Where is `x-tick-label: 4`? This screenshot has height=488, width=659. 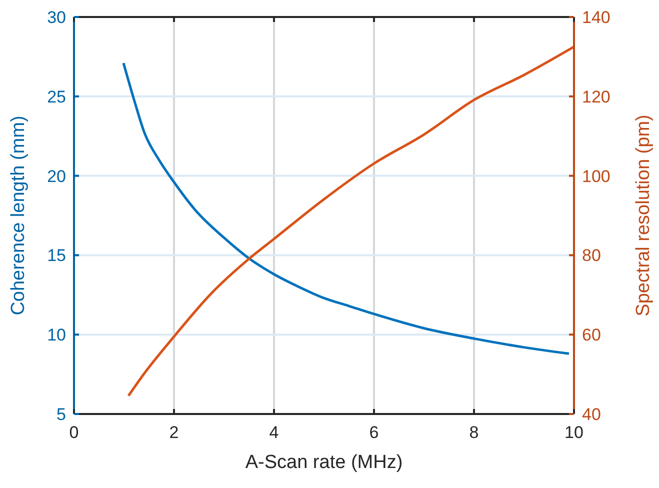 x-tick-label: 4 is located at coordinates (274, 432).